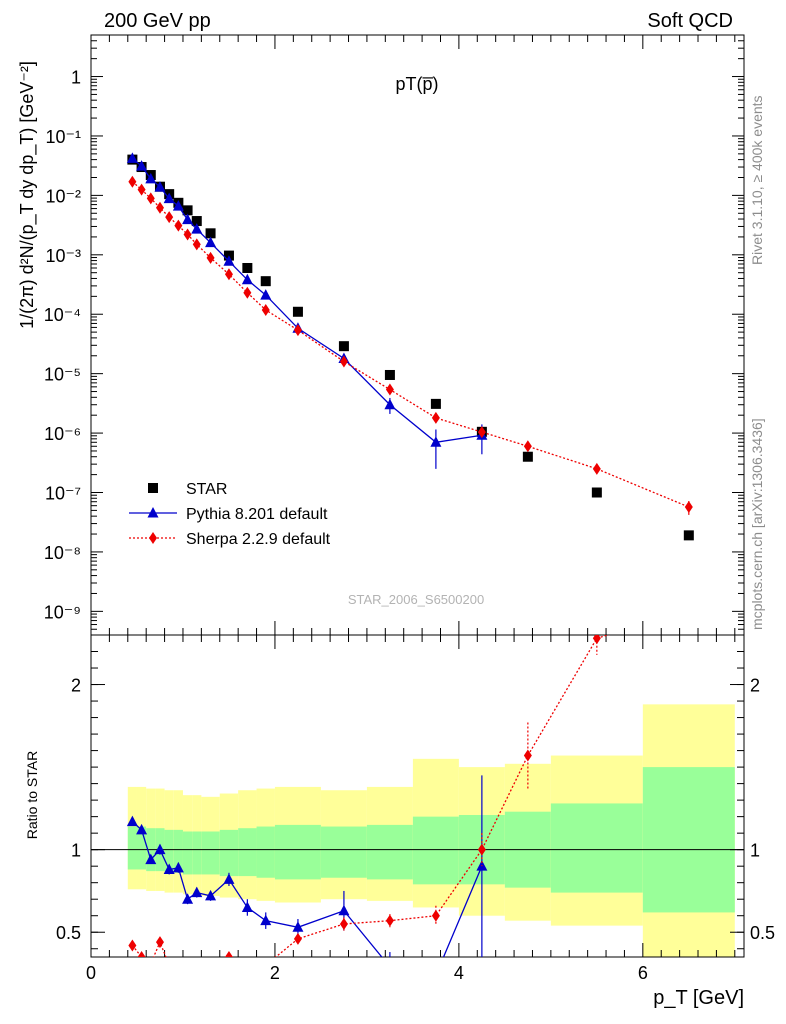  What do you see at coordinates (698, 998) in the screenshot?
I see `x-axis-title: p_T [GeV]` at bounding box center [698, 998].